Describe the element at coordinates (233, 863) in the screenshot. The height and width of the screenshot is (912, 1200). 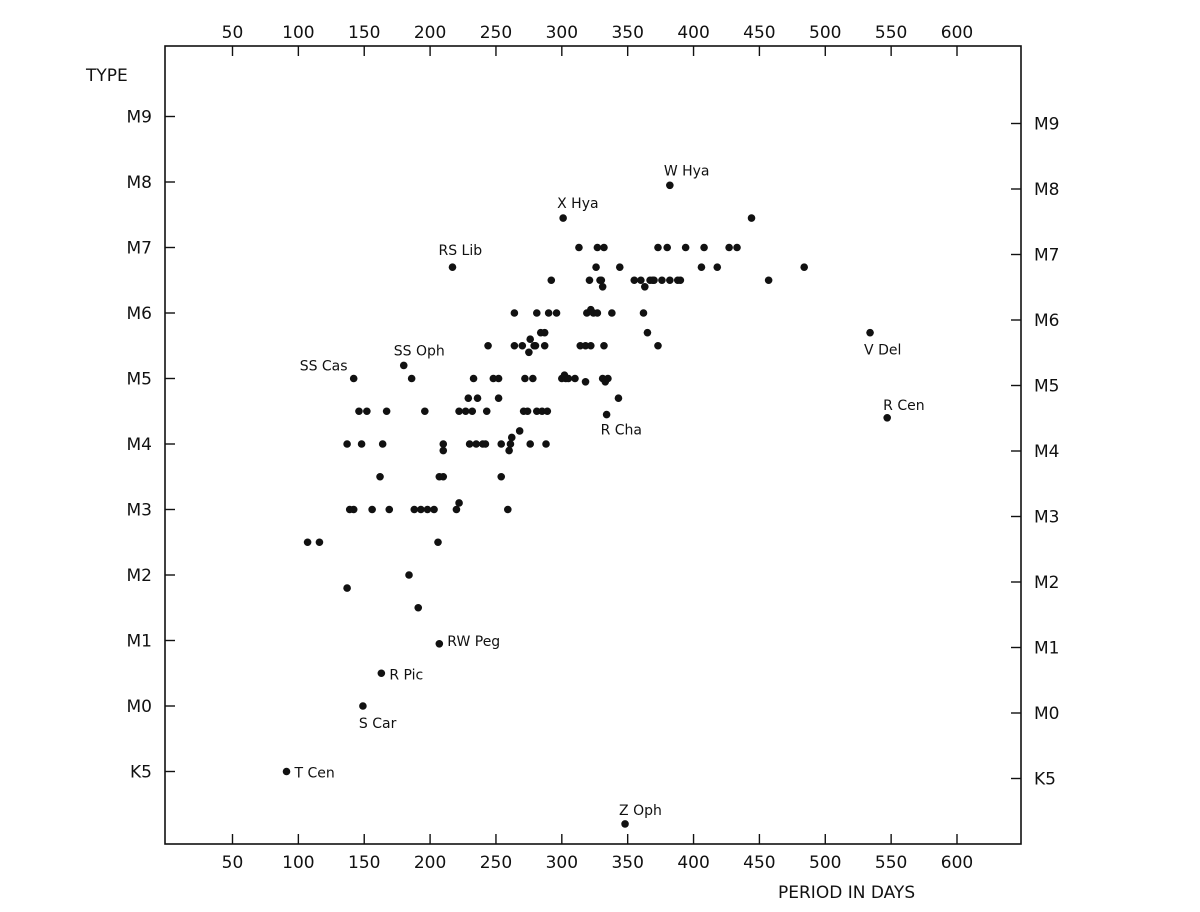
I see `x-tick-label-bottom: 50` at that location.